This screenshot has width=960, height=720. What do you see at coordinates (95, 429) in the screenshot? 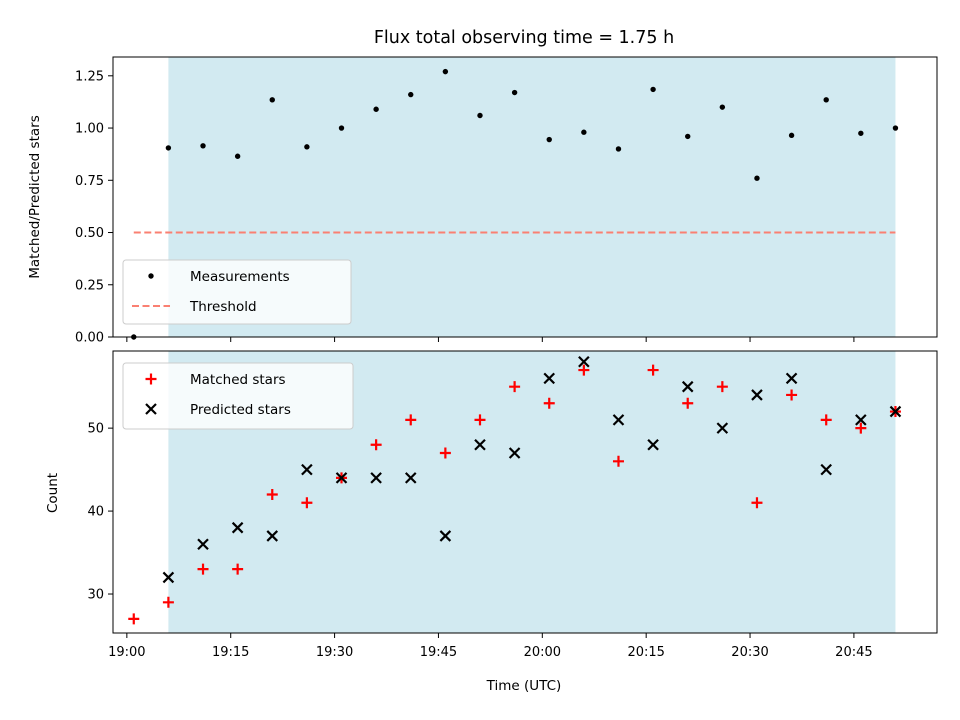
I see `bottom-y-tick-label: 50` at bounding box center [95, 429].